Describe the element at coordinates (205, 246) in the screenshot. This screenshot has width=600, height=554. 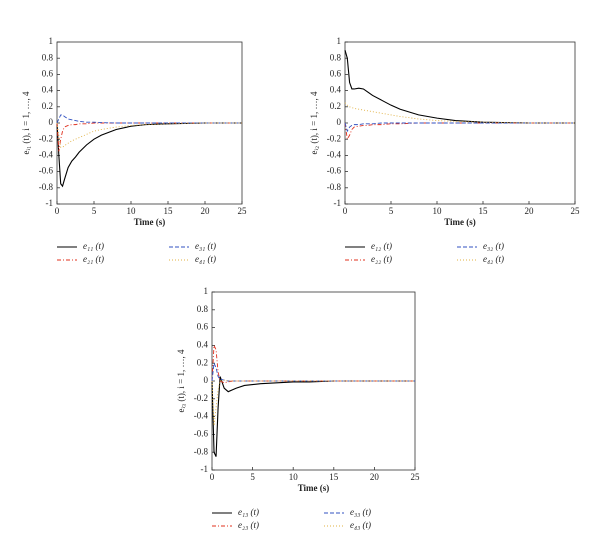
I see `legend-label: e₃₁ (t)` at that location.